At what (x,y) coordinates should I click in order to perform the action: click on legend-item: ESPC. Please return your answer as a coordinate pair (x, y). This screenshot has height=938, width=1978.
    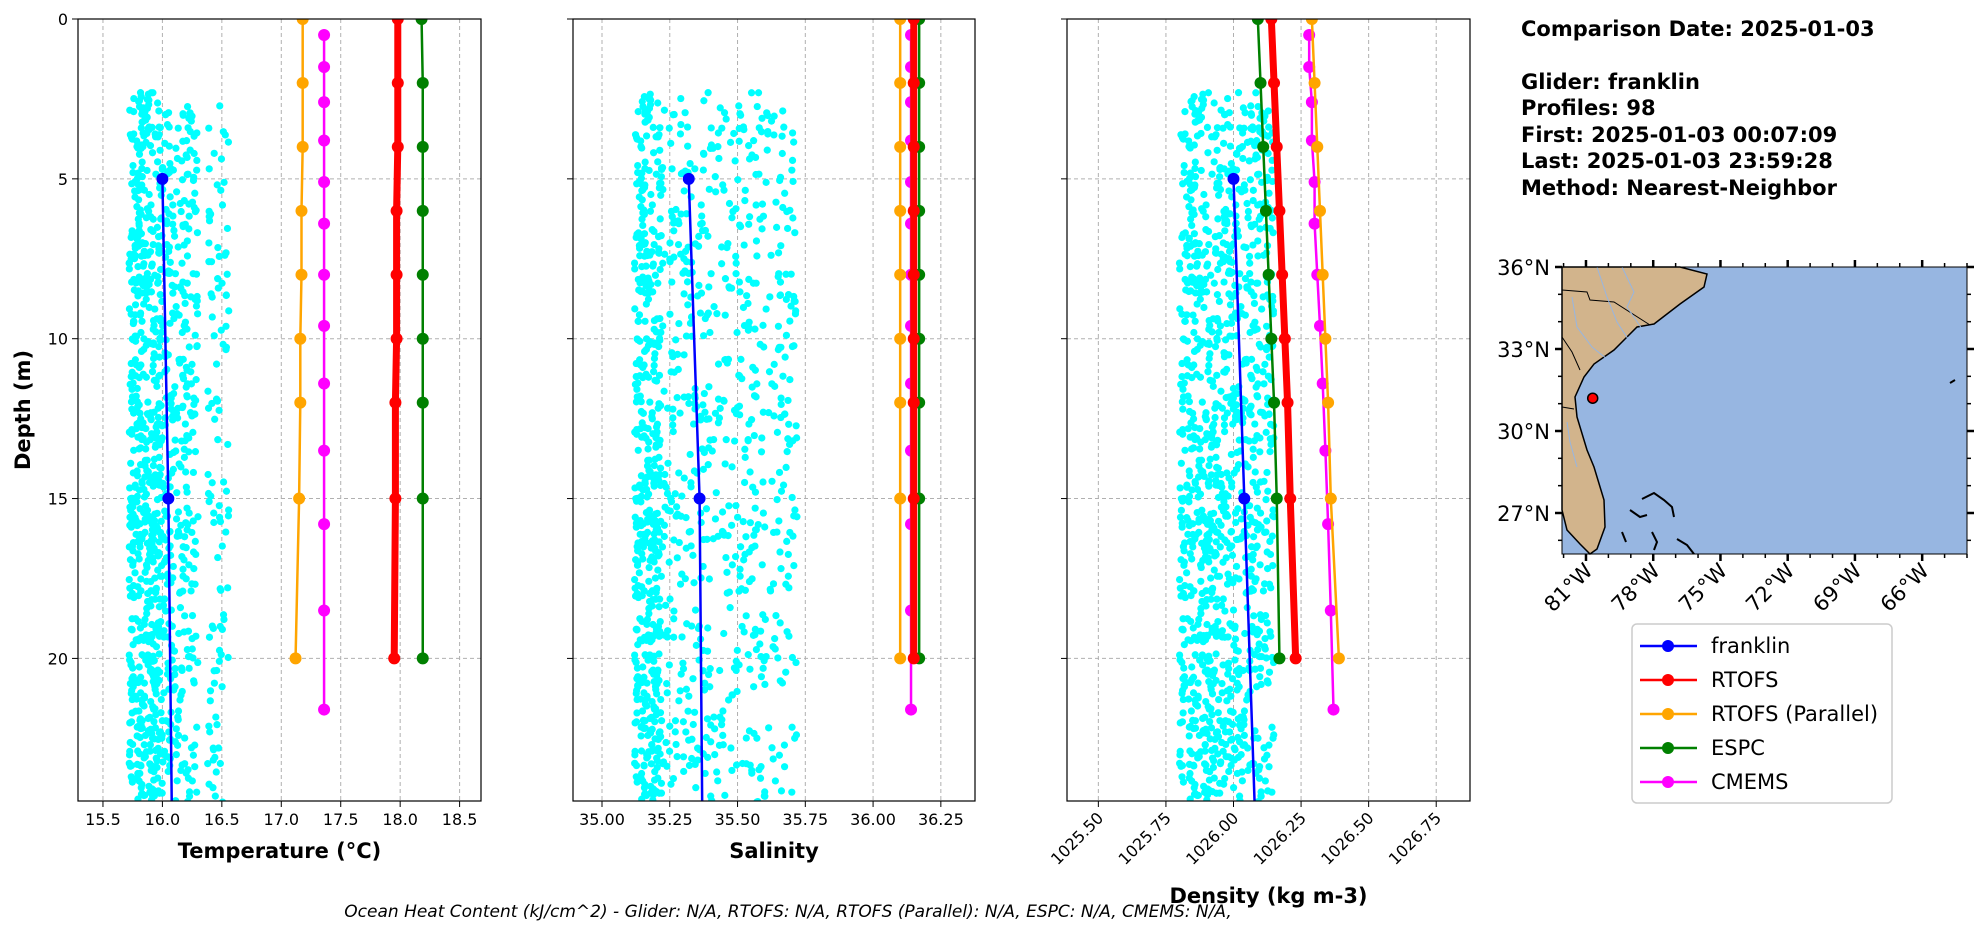
    Looking at the image, I should click on (1702, 748).